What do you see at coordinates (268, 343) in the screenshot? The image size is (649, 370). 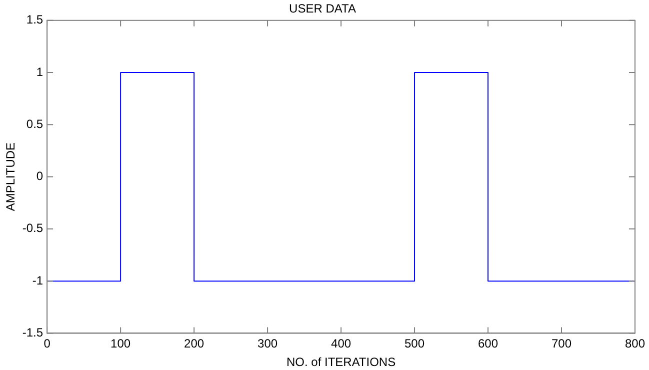 I see `x-tick-label: 300` at bounding box center [268, 343].